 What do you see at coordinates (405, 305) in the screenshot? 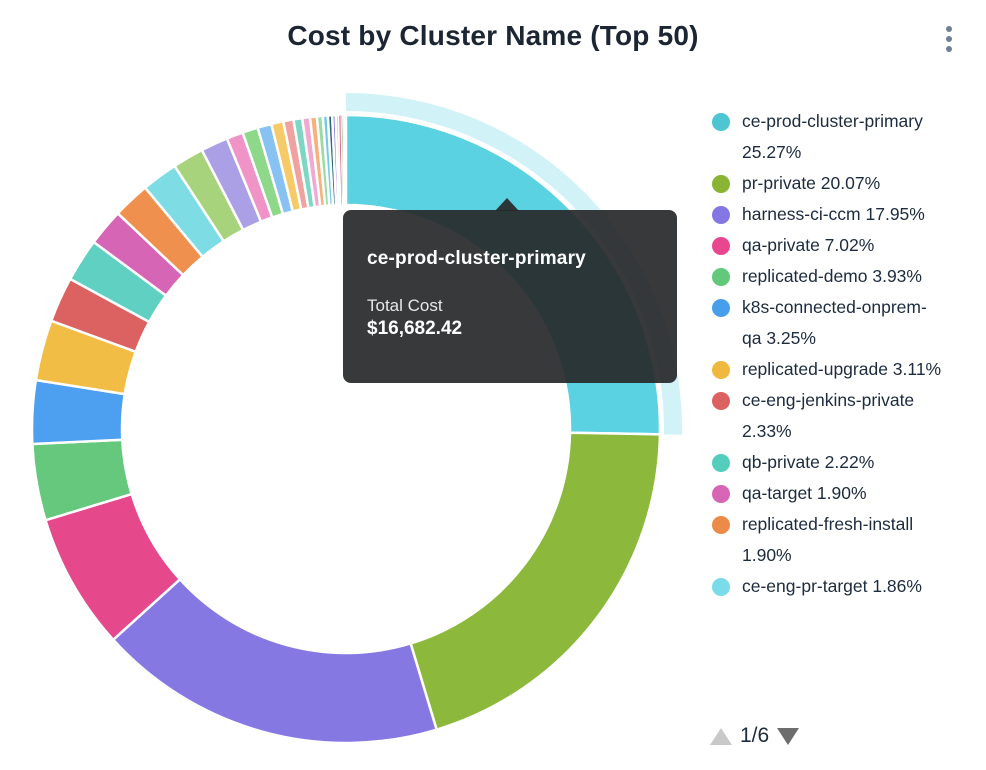
I see `tooltip-metric-label: Total Cost` at bounding box center [405, 305].